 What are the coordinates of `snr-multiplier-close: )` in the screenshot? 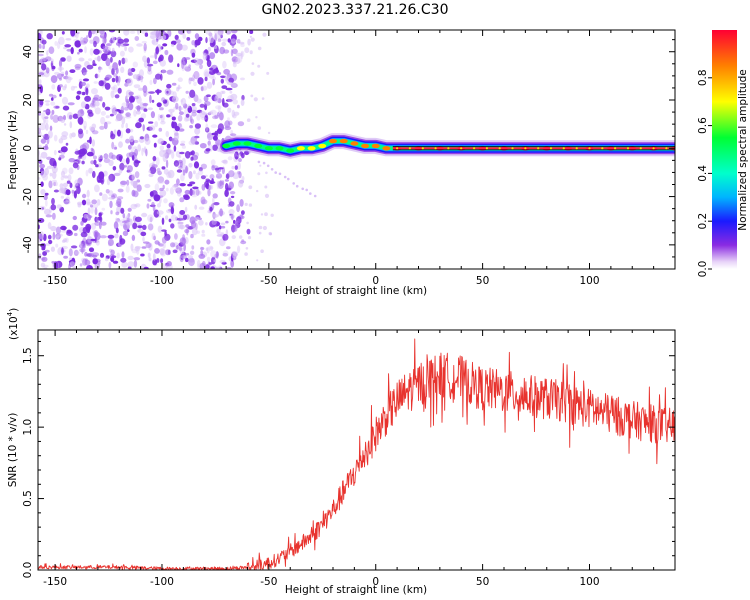 It's located at (14, 310).